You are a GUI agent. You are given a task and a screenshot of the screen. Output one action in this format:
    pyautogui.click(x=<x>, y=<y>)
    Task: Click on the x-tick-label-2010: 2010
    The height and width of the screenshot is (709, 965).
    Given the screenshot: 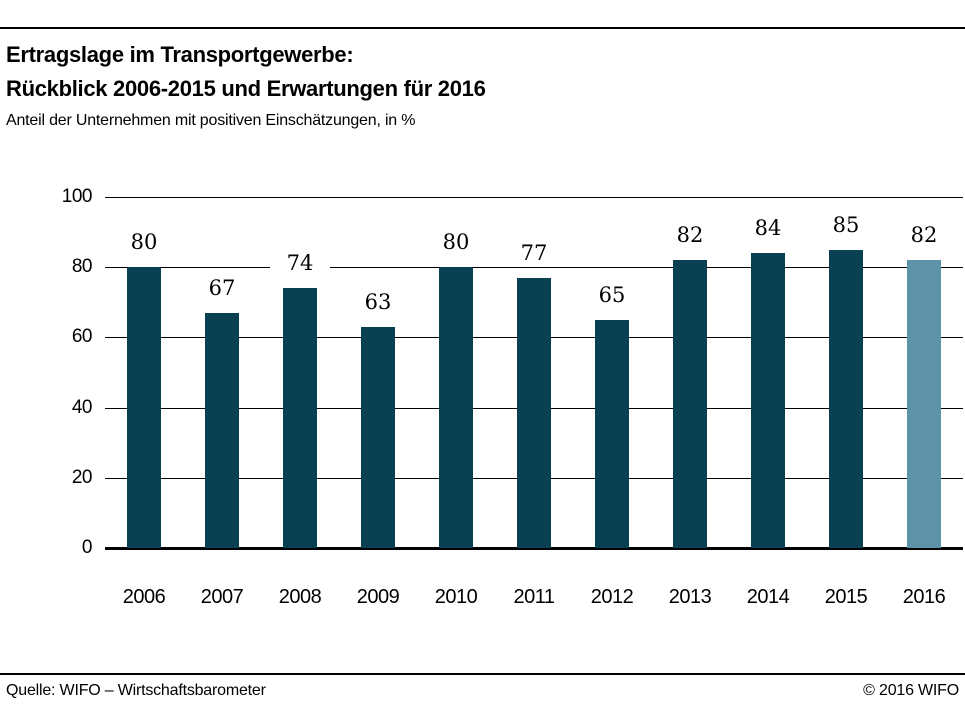 What is the action you would take?
    pyautogui.click(x=456, y=597)
    